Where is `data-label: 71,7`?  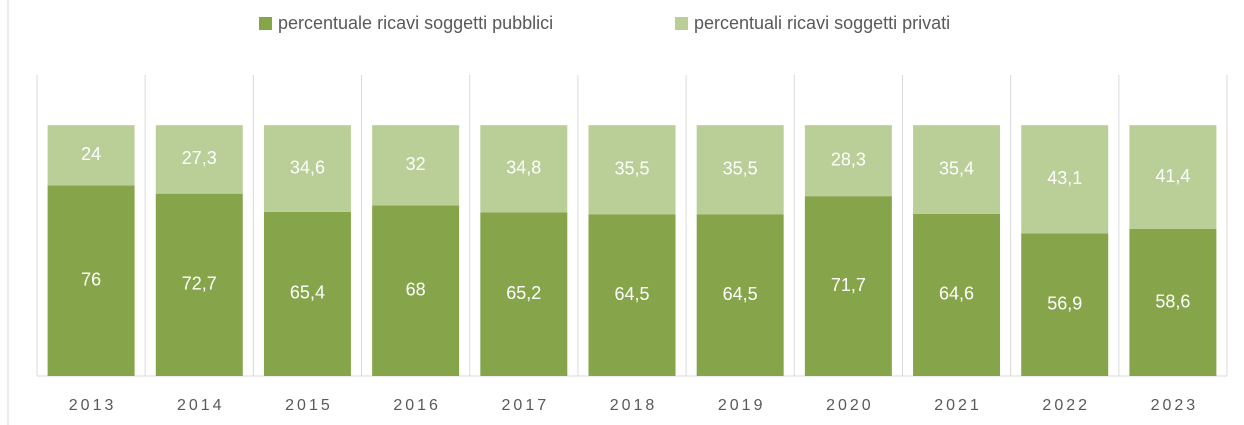 data-label: 71,7 is located at coordinates (848, 285).